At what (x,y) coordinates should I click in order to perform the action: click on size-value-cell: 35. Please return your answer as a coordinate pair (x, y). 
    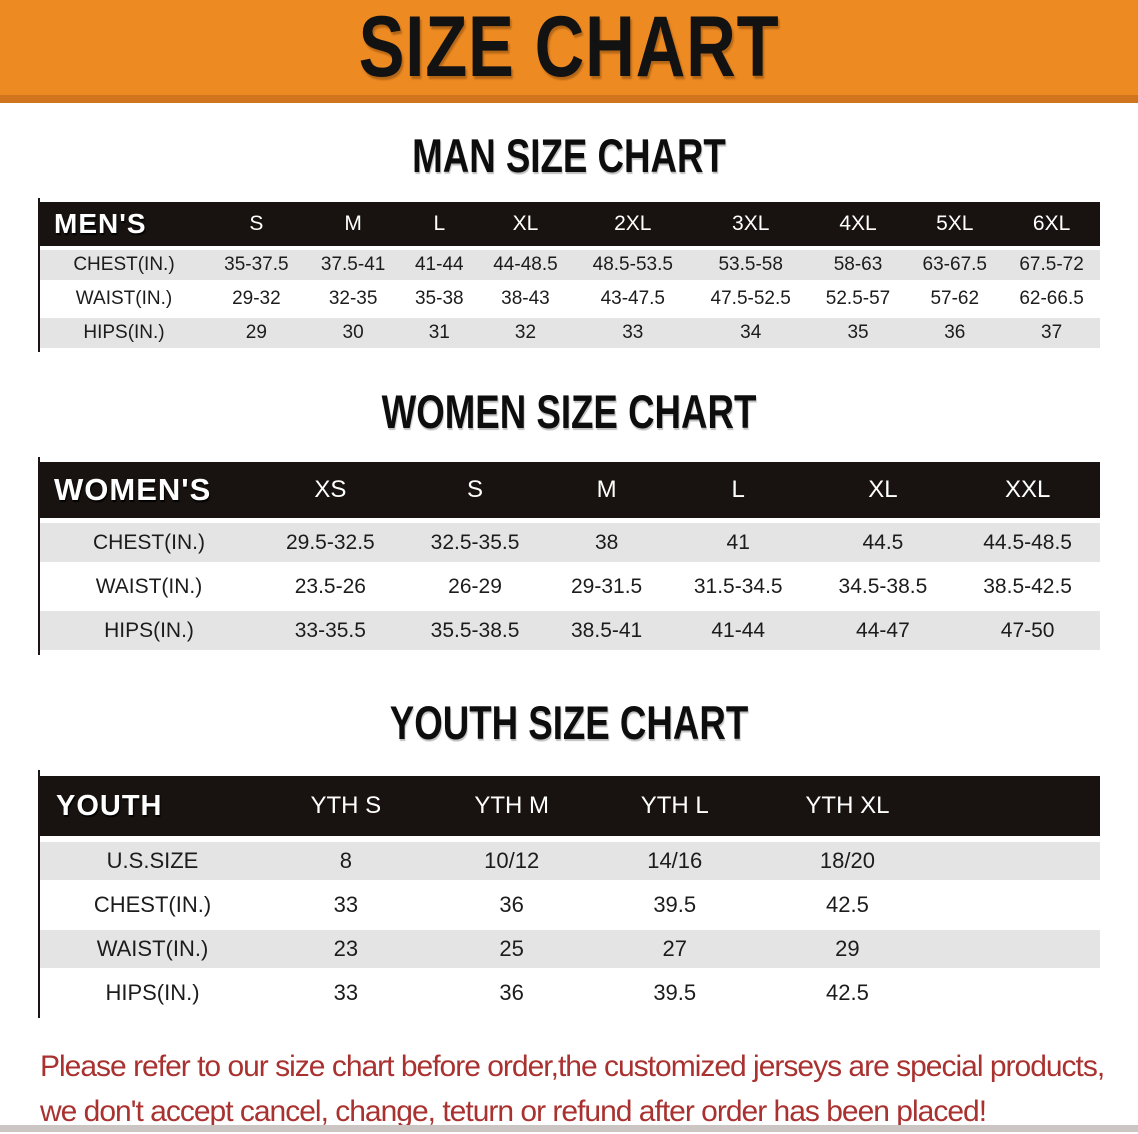
    Looking at the image, I should click on (858, 333).